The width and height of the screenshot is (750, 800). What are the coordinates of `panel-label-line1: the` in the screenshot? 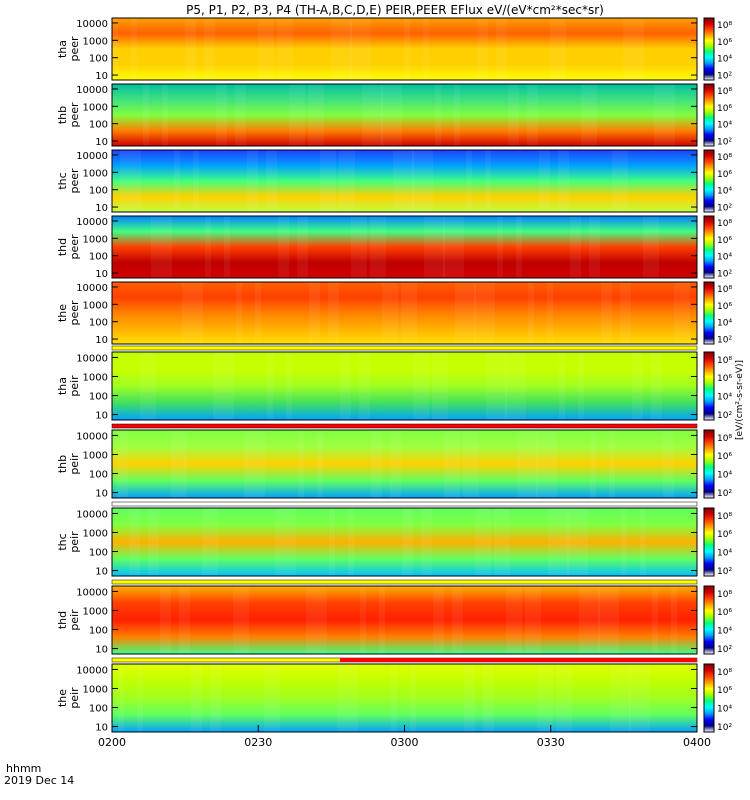 It's located at (62, 313).